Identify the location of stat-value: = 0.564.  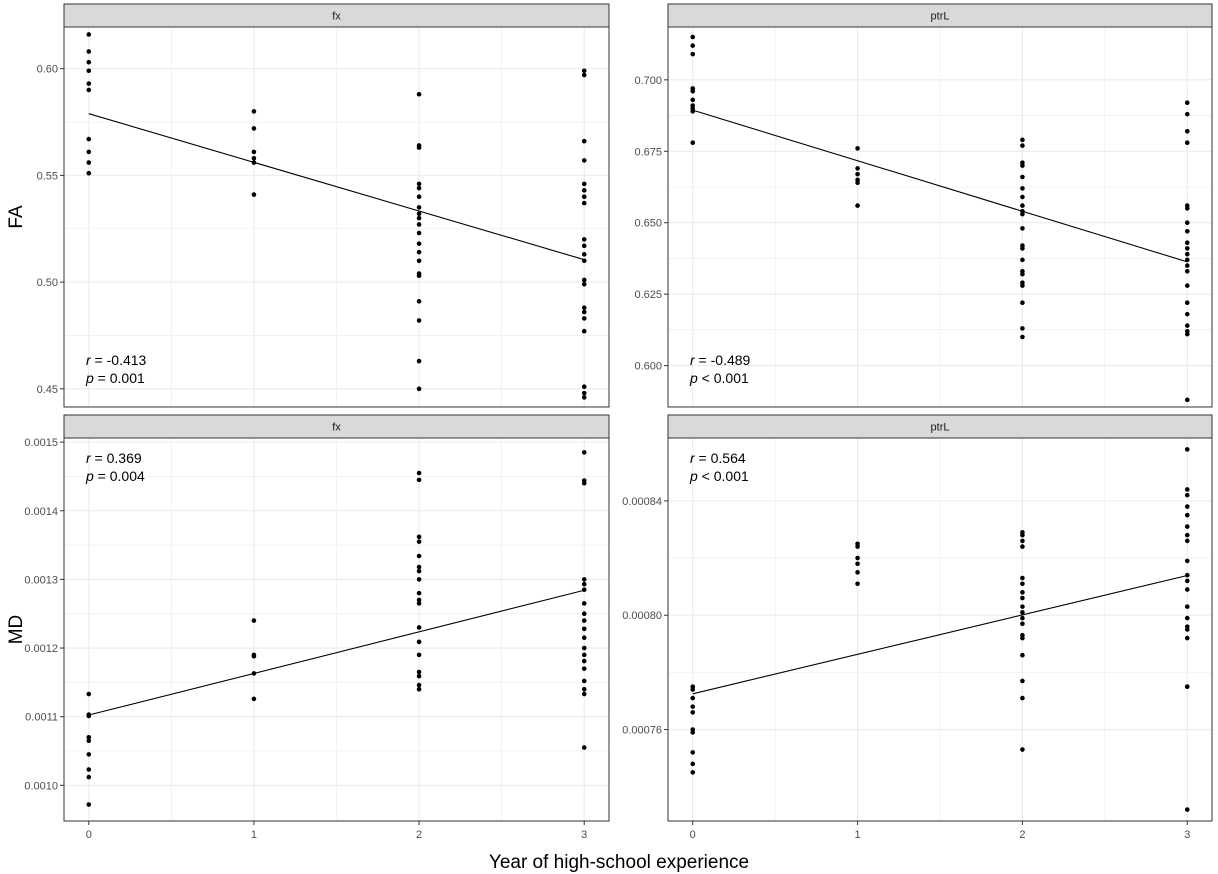
(720, 458).